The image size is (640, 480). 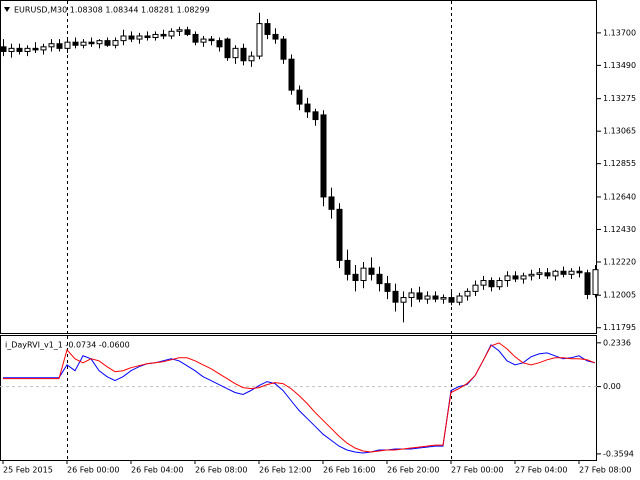 I want to click on x-tick-label: 27 Feb 08:00, so click(x=605, y=470).